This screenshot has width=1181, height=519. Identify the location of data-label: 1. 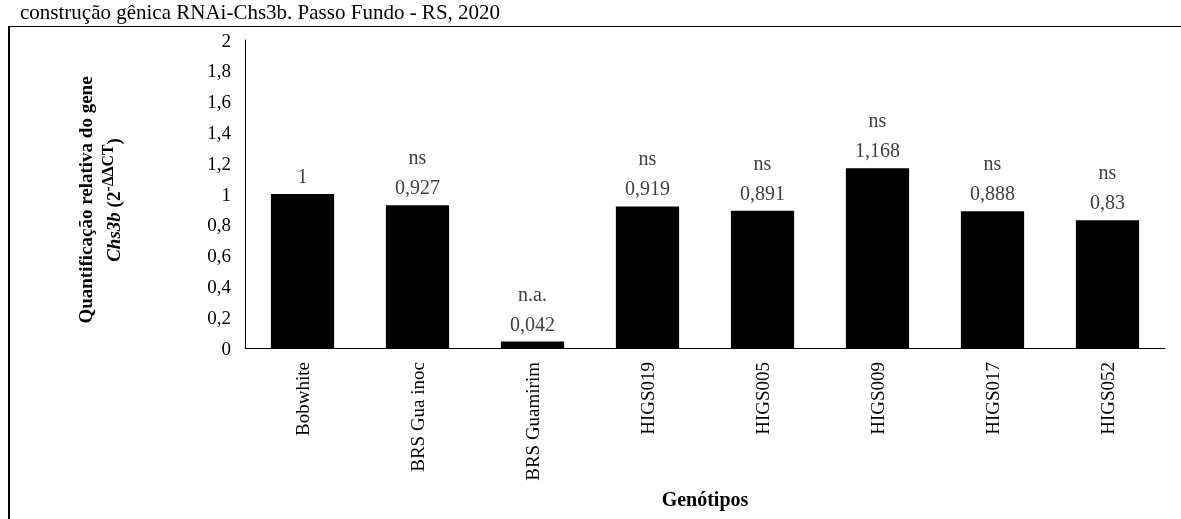
(302, 176).